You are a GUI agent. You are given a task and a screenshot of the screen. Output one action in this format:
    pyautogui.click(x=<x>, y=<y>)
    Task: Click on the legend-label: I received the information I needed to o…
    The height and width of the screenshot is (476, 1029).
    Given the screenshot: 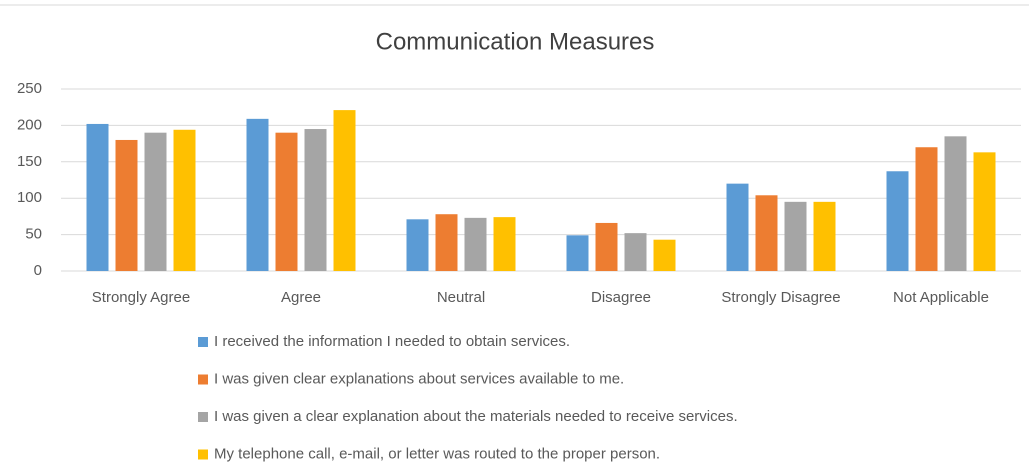 What is the action you would take?
    pyautogui.click(x=392, y=341)
    